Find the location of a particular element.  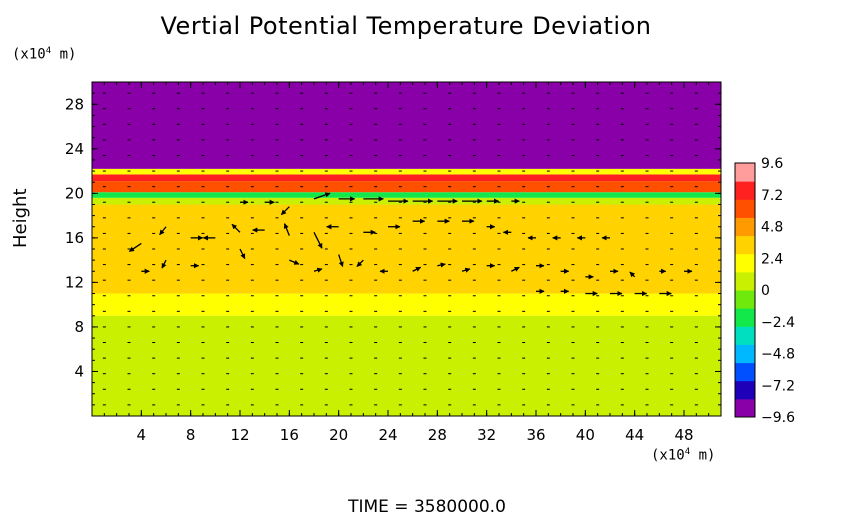

x-tick-label: 36 is located at coordinates (535, 435).